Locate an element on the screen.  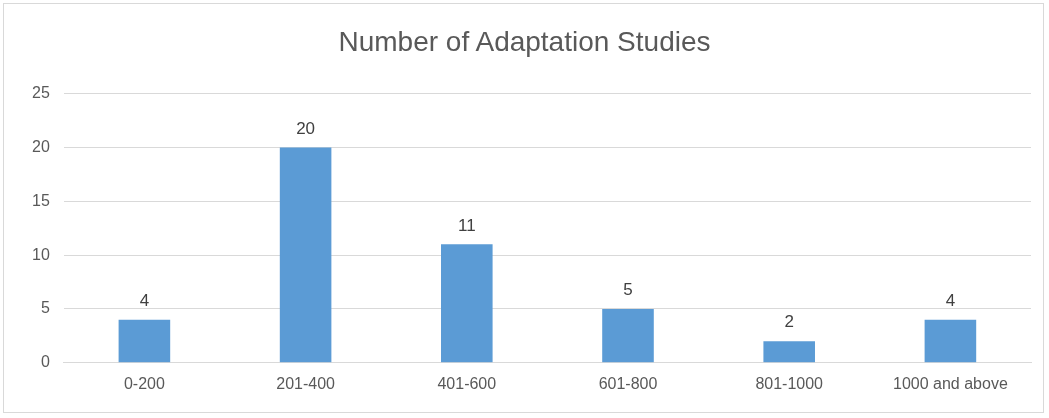
x-tick-label: 801-1000 is located at coordinates (789, 383).